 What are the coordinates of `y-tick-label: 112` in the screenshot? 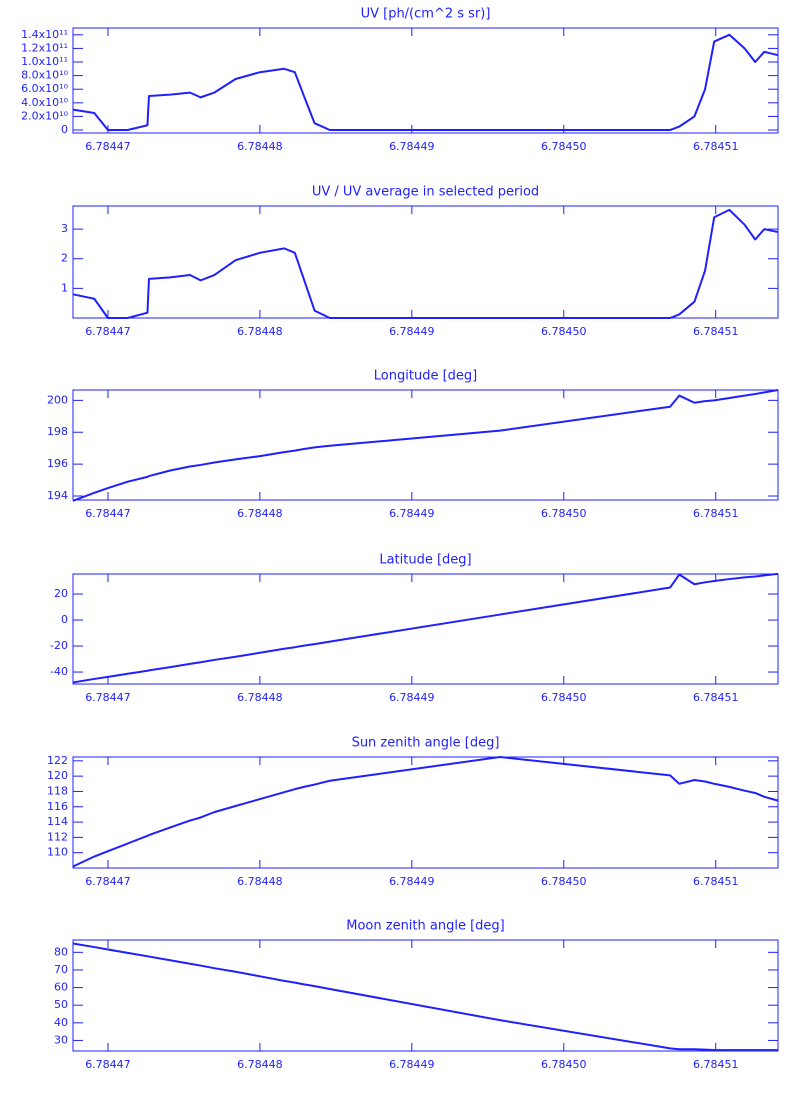 It's located at (57, 836).